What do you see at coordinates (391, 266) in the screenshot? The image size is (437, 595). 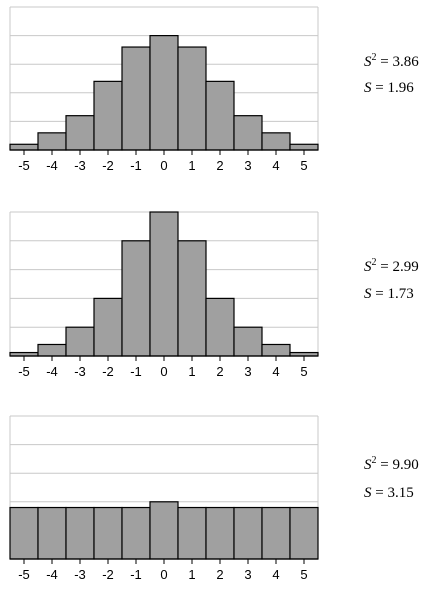 I see `variance-readout-2: S2 = 2.99` at bounding box center [391, 266].